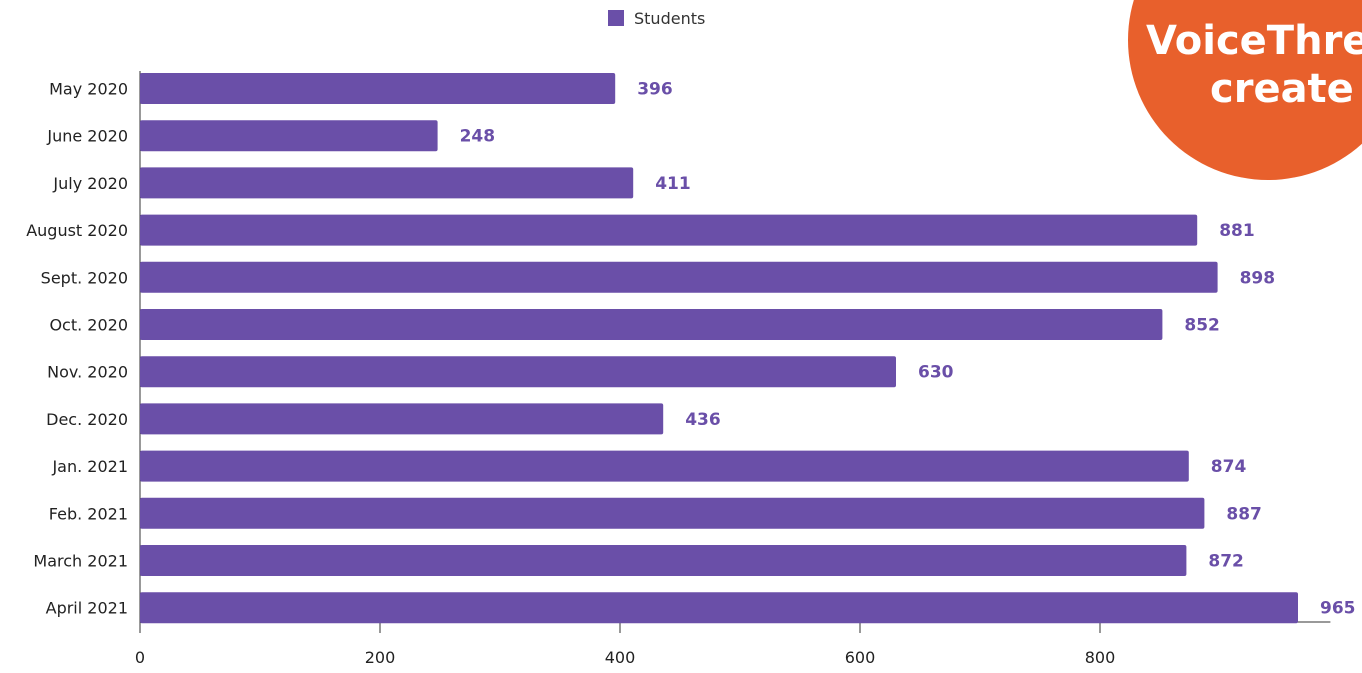  What do you see at coordinates (1244, 514) in the screenshot?
I see `data-label: 887` at bounding box center [1244, 514].